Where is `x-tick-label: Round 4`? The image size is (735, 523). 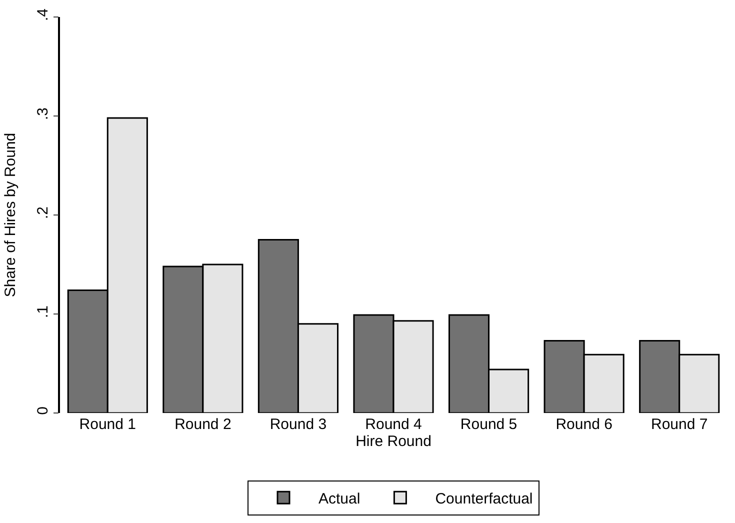
x-tick-label: Round 4 is located at coordinates (393, 424).